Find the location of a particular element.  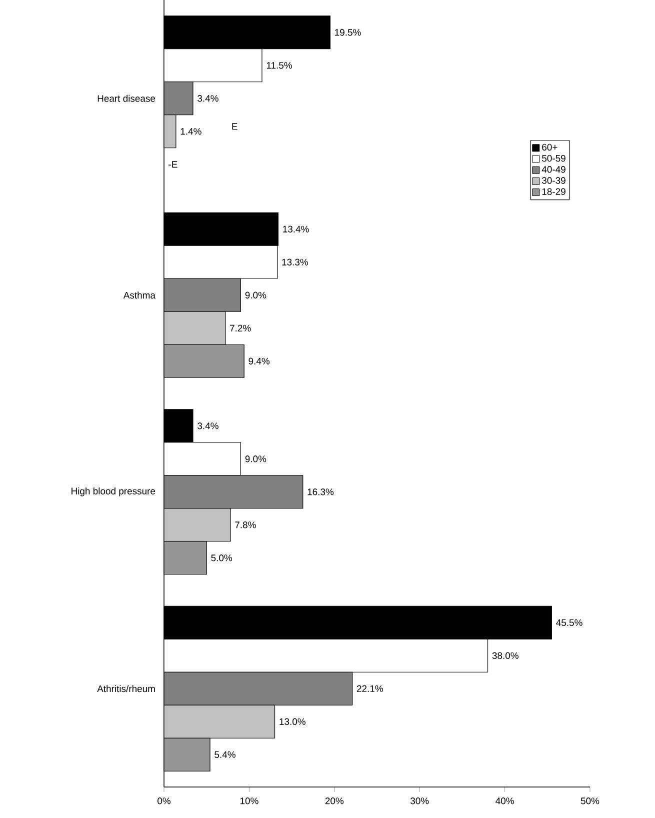

data-label: 7.2% is located at coordinates (240, 328).